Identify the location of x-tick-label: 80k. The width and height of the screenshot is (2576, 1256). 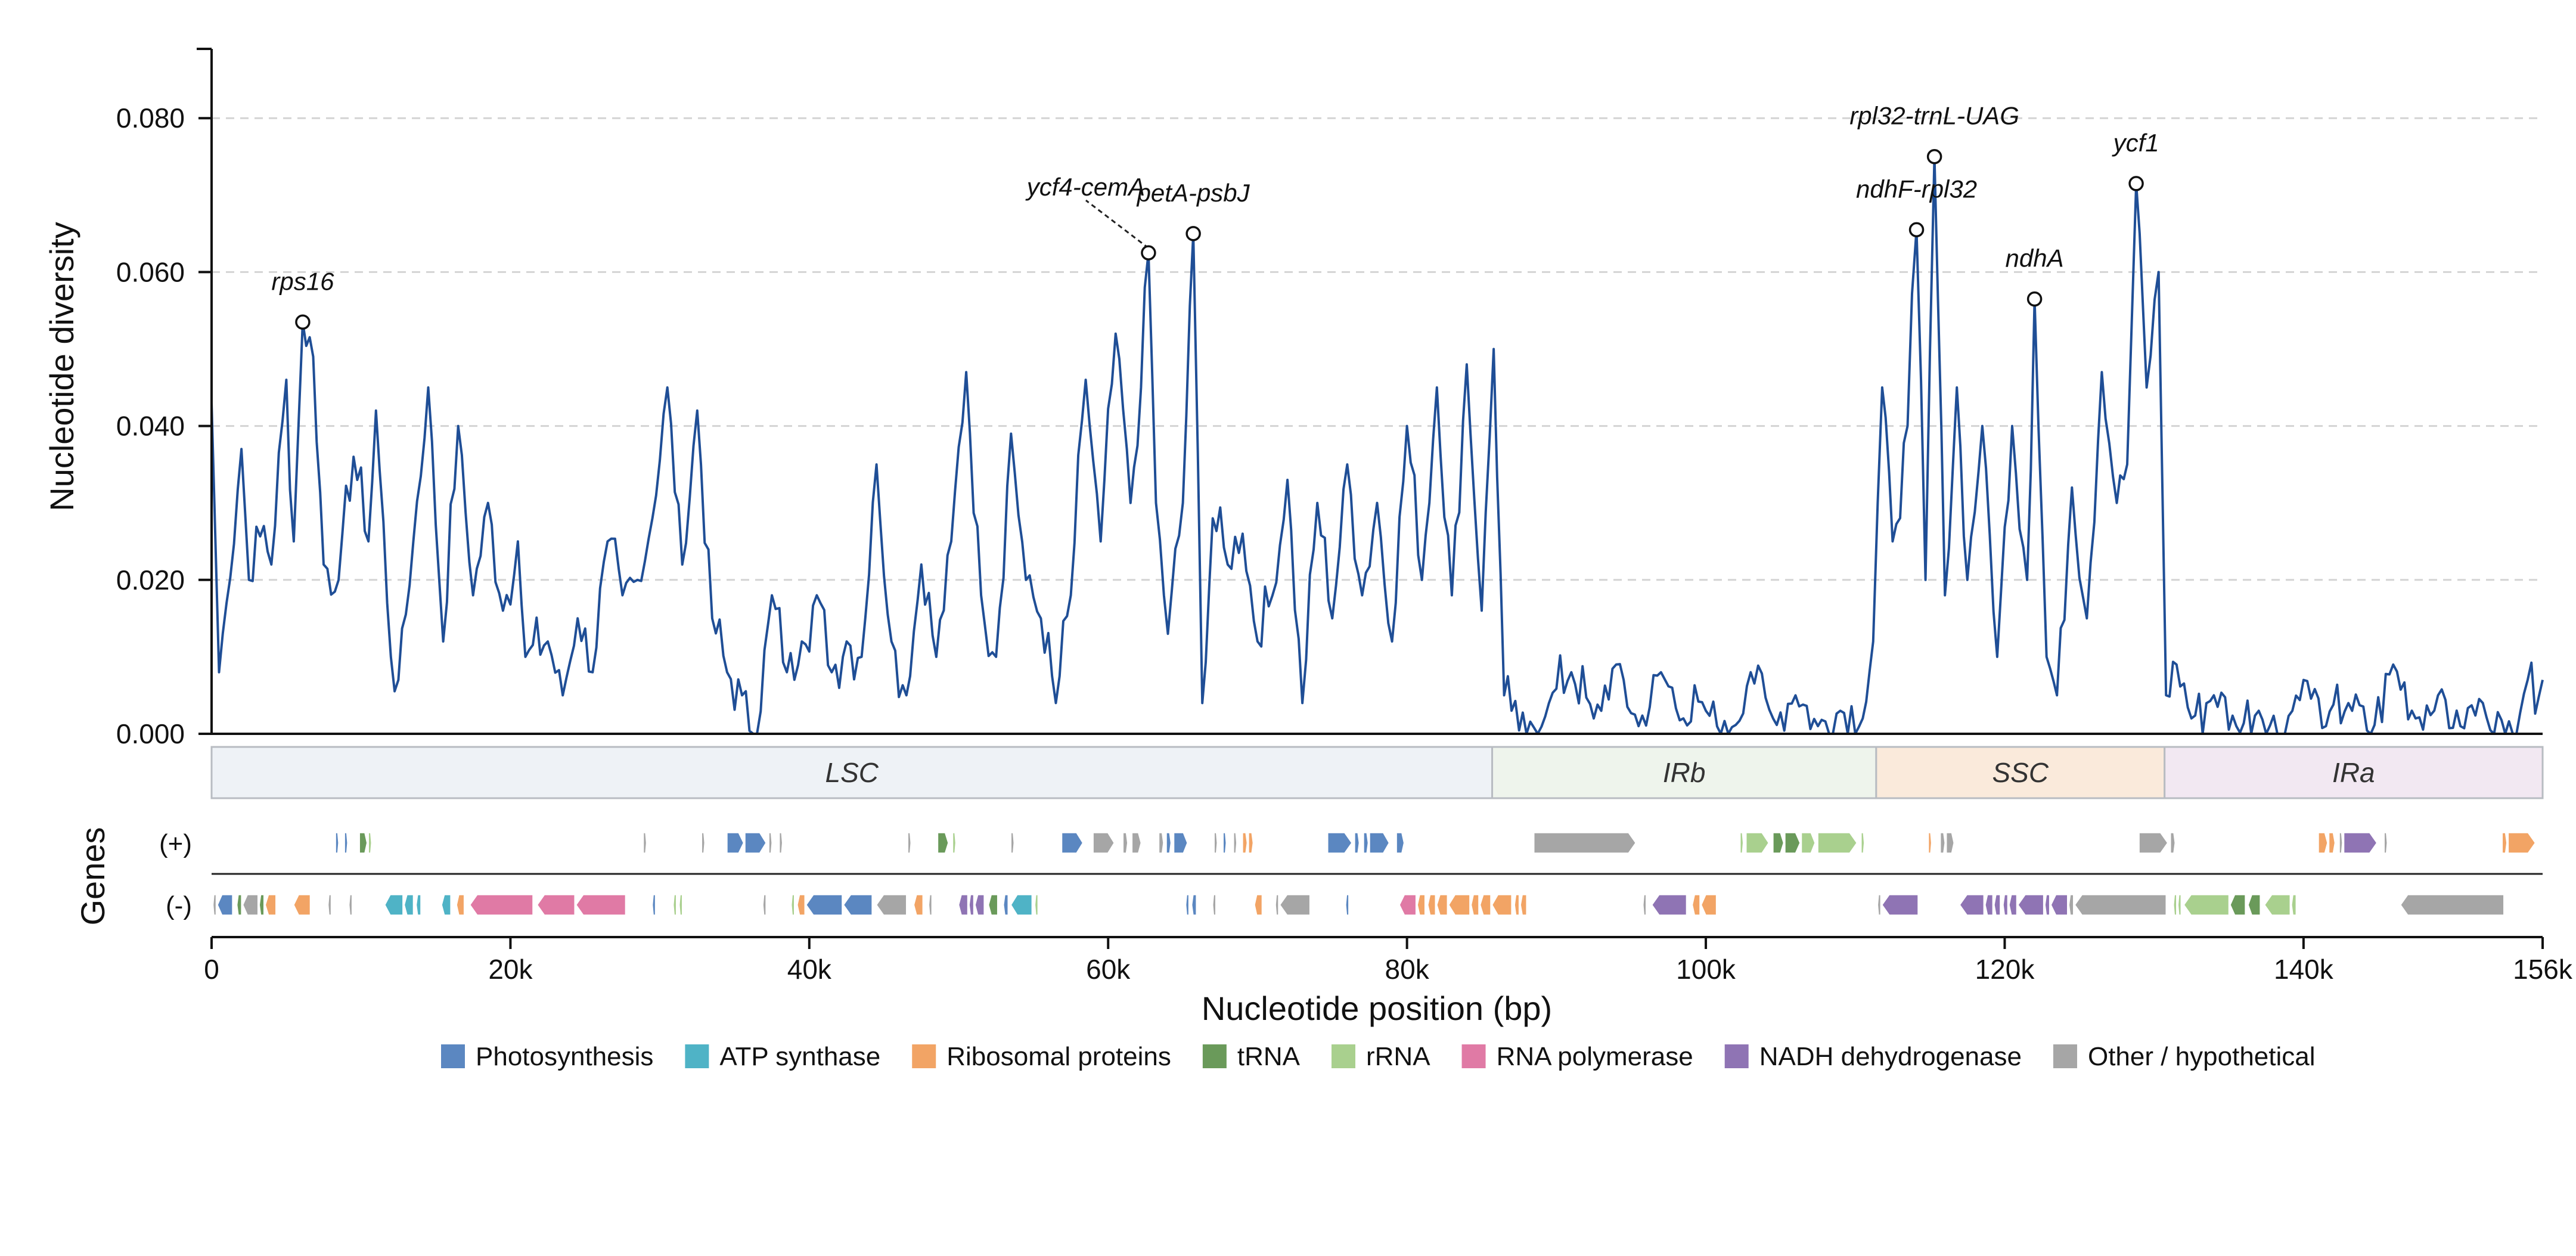
(1407, 969).